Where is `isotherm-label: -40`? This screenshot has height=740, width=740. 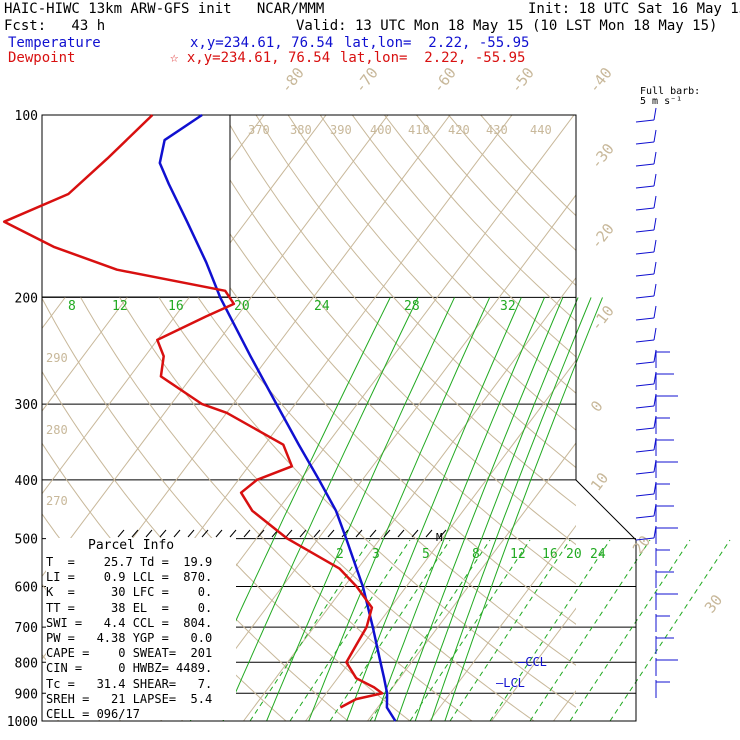 isotherm-label: -40 is located at coordinates (600, 80).